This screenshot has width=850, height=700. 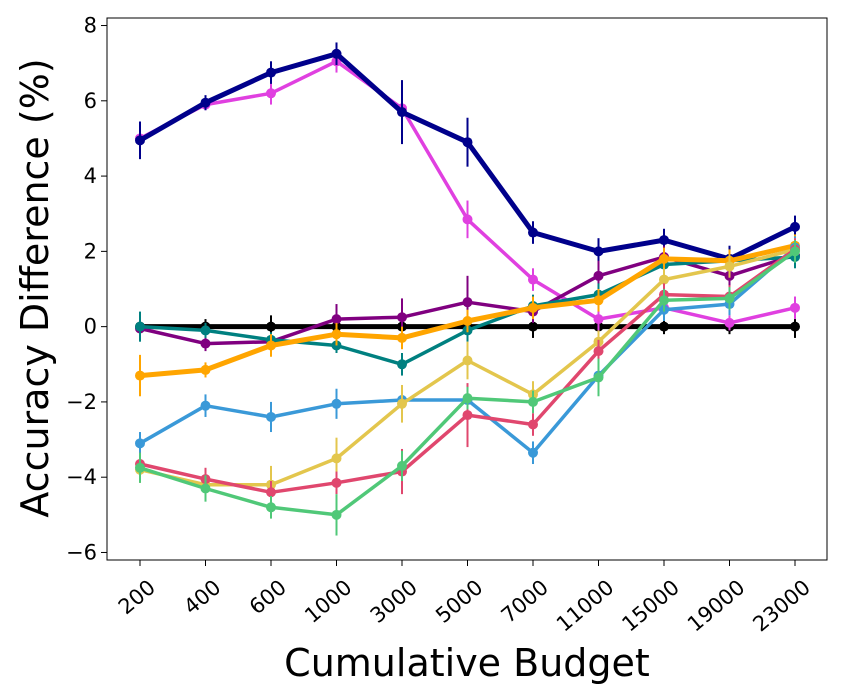 I want to click on y-tick-label: −6, so click(x=81, y=552).